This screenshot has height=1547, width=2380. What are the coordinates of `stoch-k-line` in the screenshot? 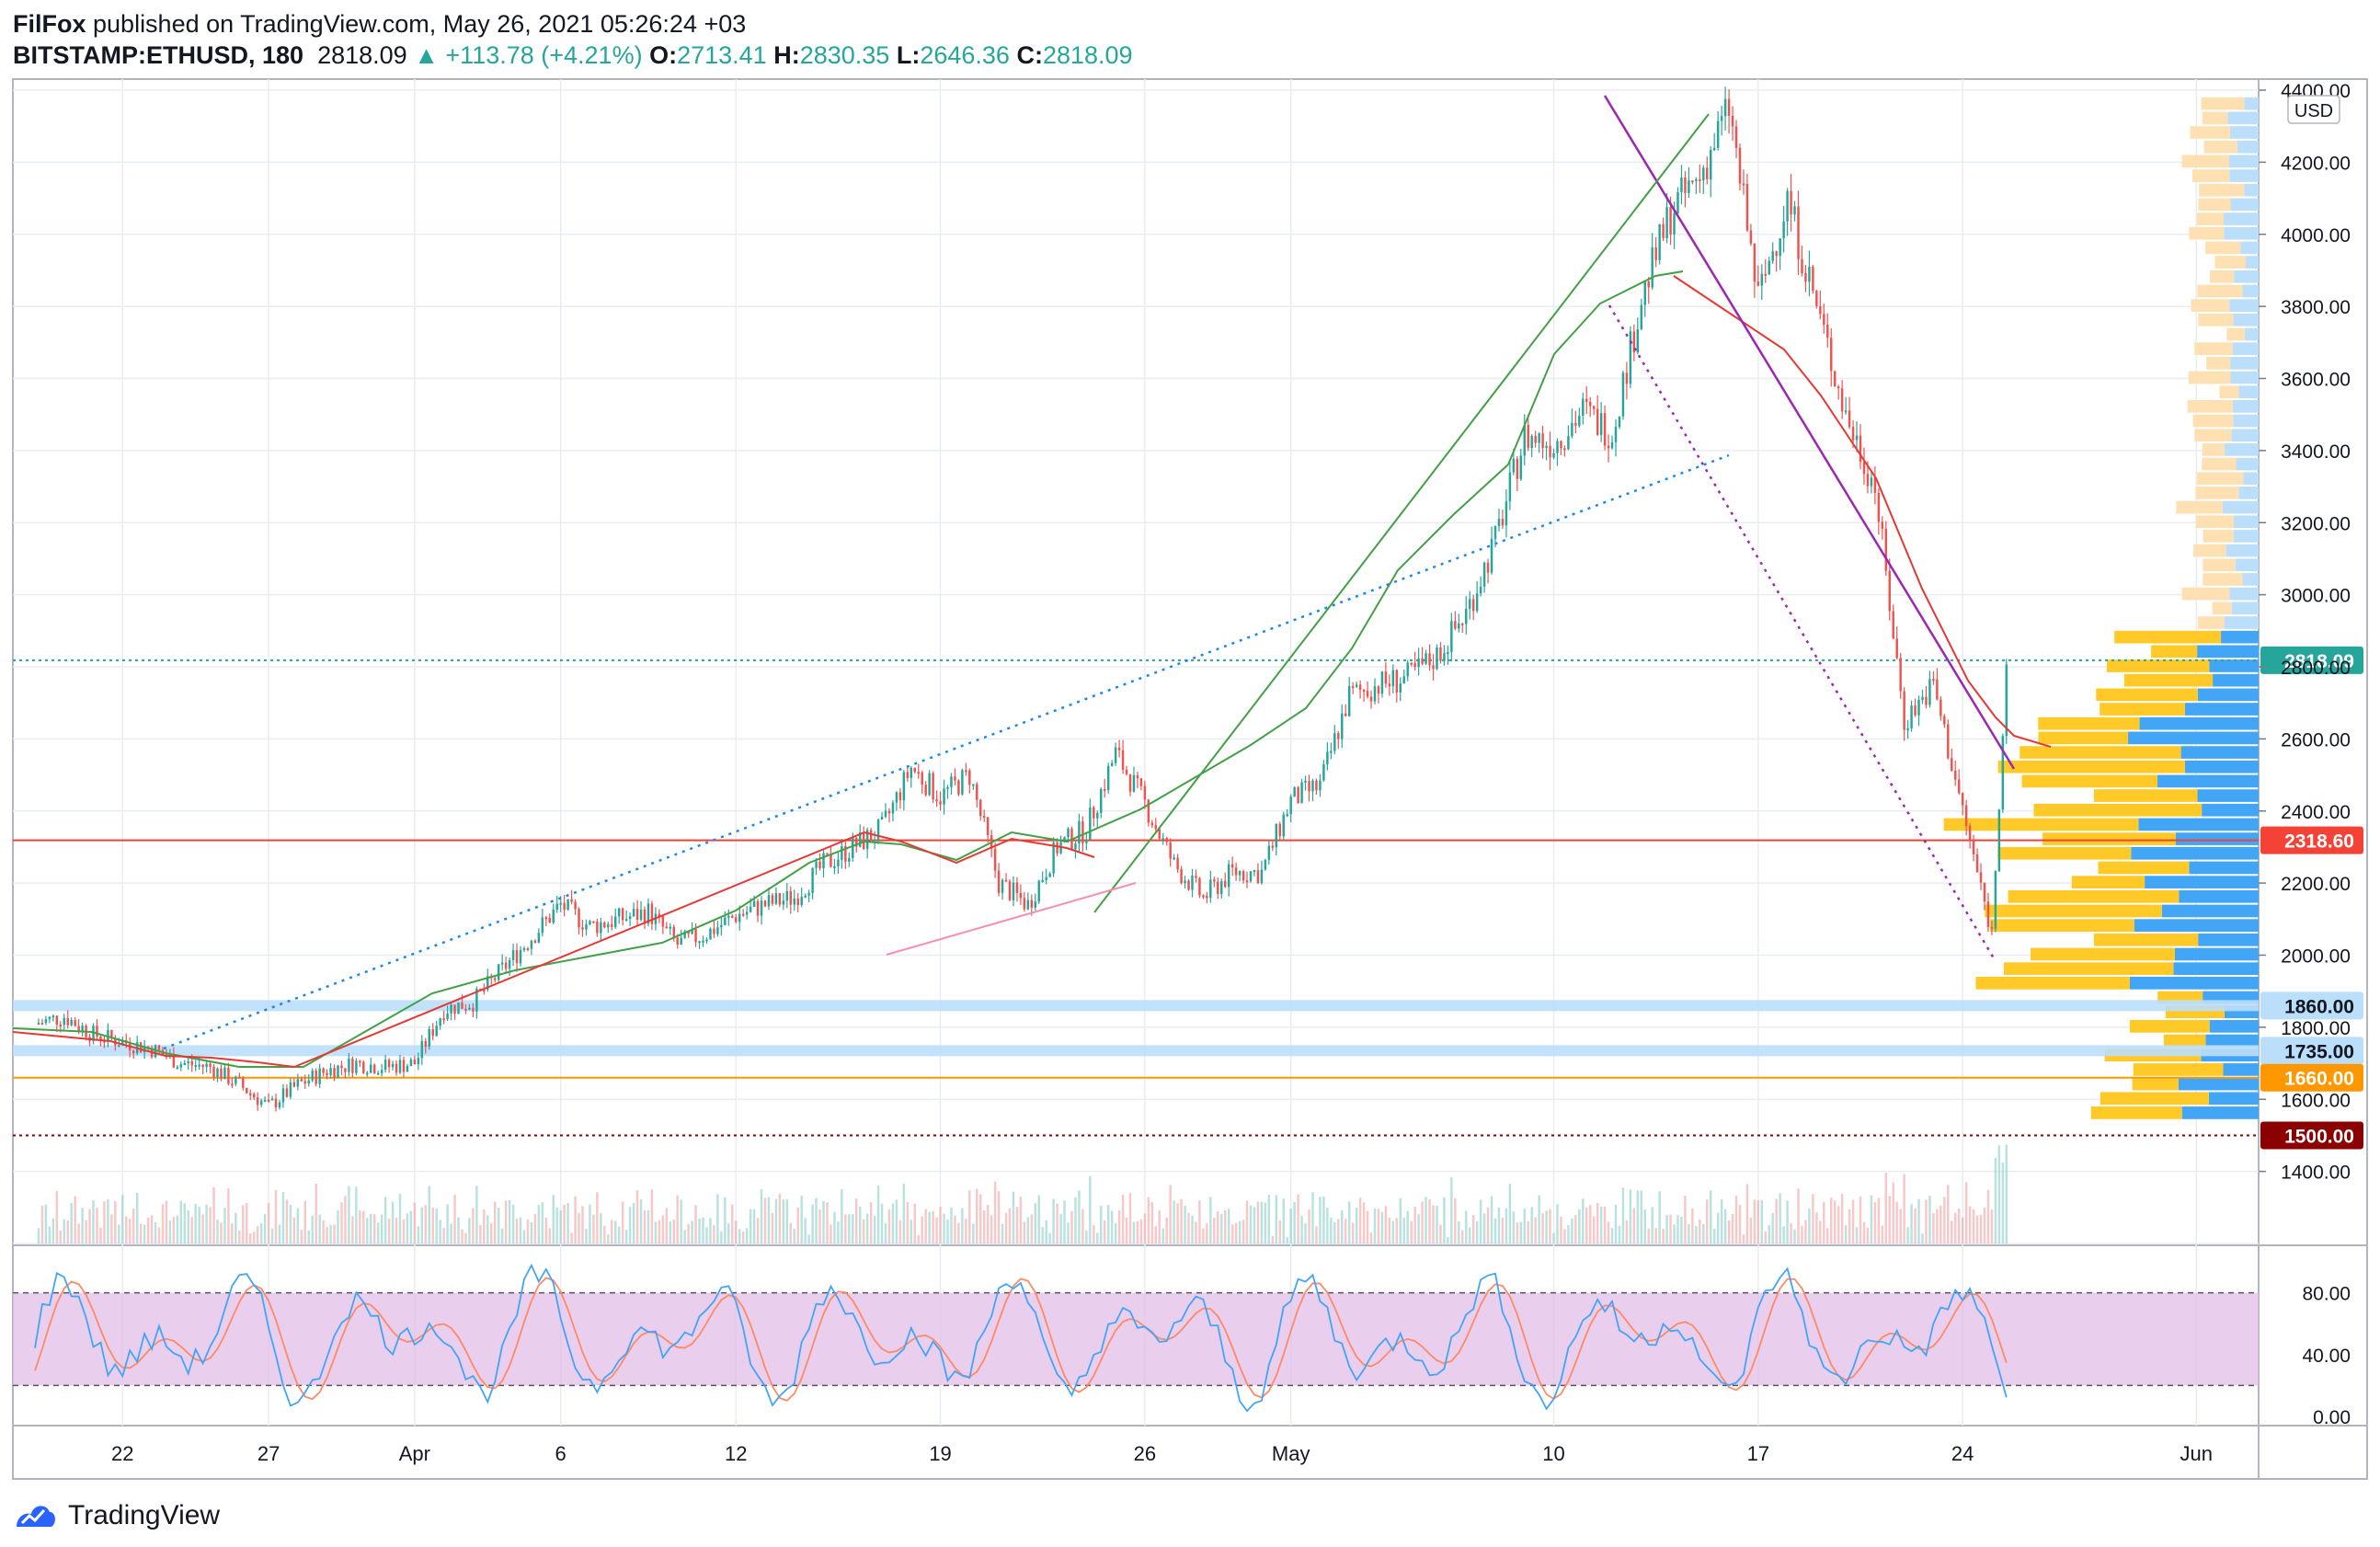 It's located at (1021, 1338).